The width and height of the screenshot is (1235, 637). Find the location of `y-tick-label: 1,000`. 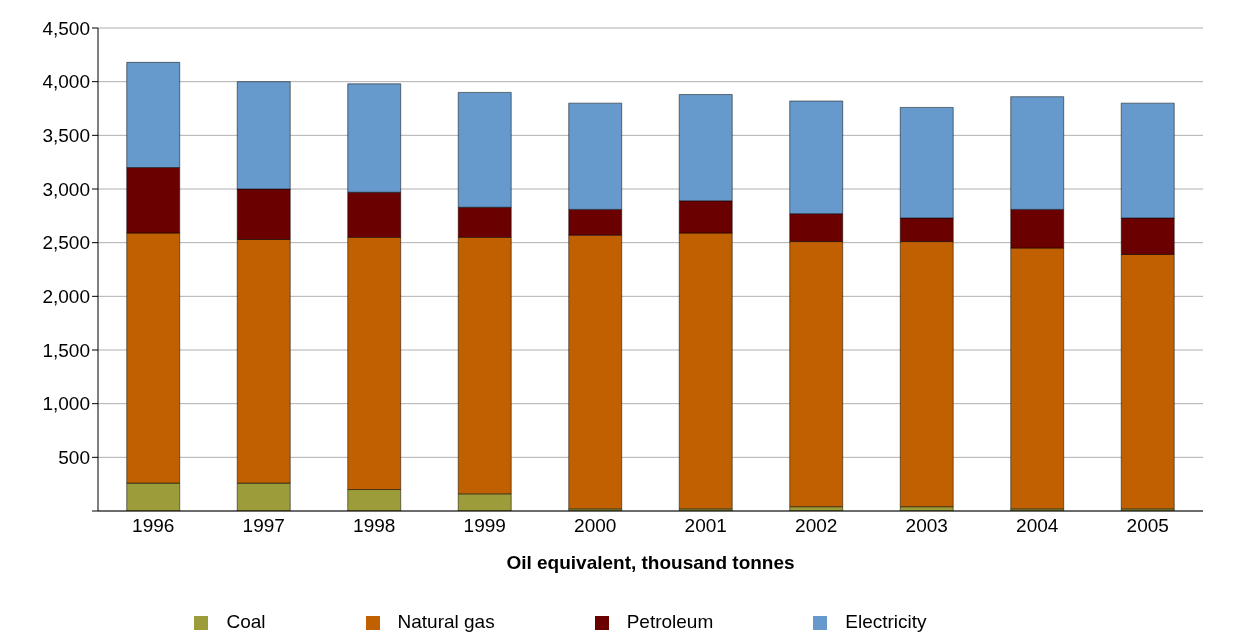

y-tick-label: 1,000 is located at coordinates (66, 404).